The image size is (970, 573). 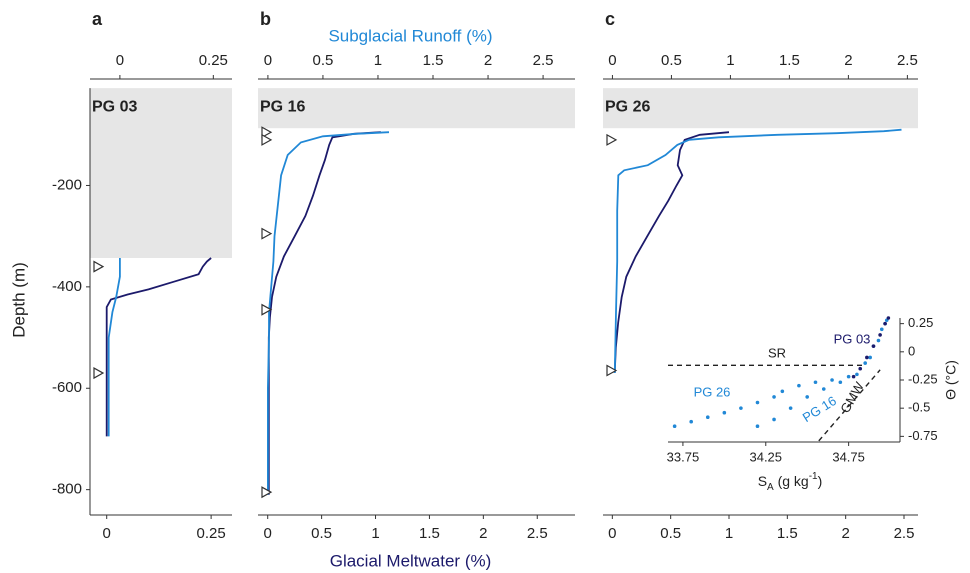 I want to click on y-axis-label: Depth (m), so click(x=18, y=300).